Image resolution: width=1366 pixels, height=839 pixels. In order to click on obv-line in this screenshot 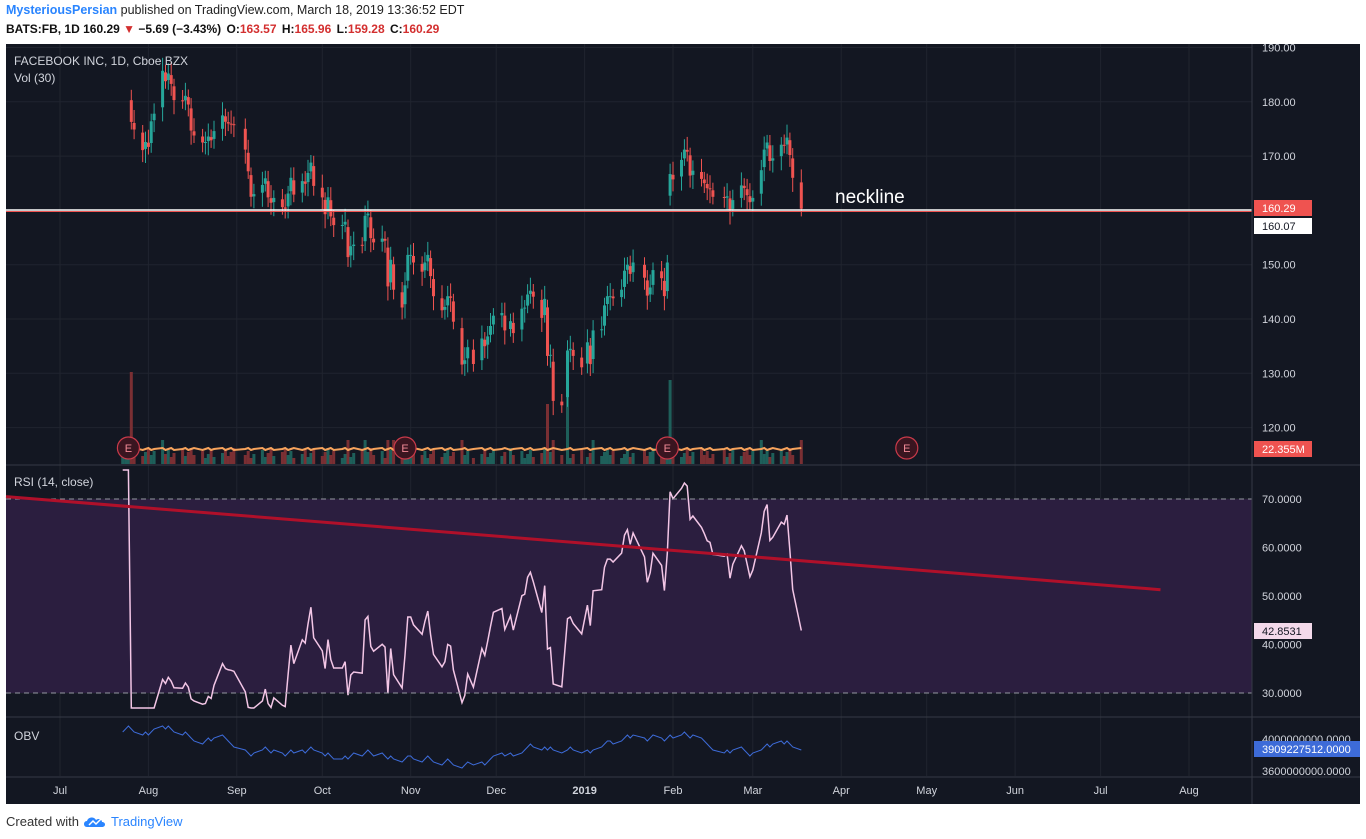, I will do `click(462, 747)`.